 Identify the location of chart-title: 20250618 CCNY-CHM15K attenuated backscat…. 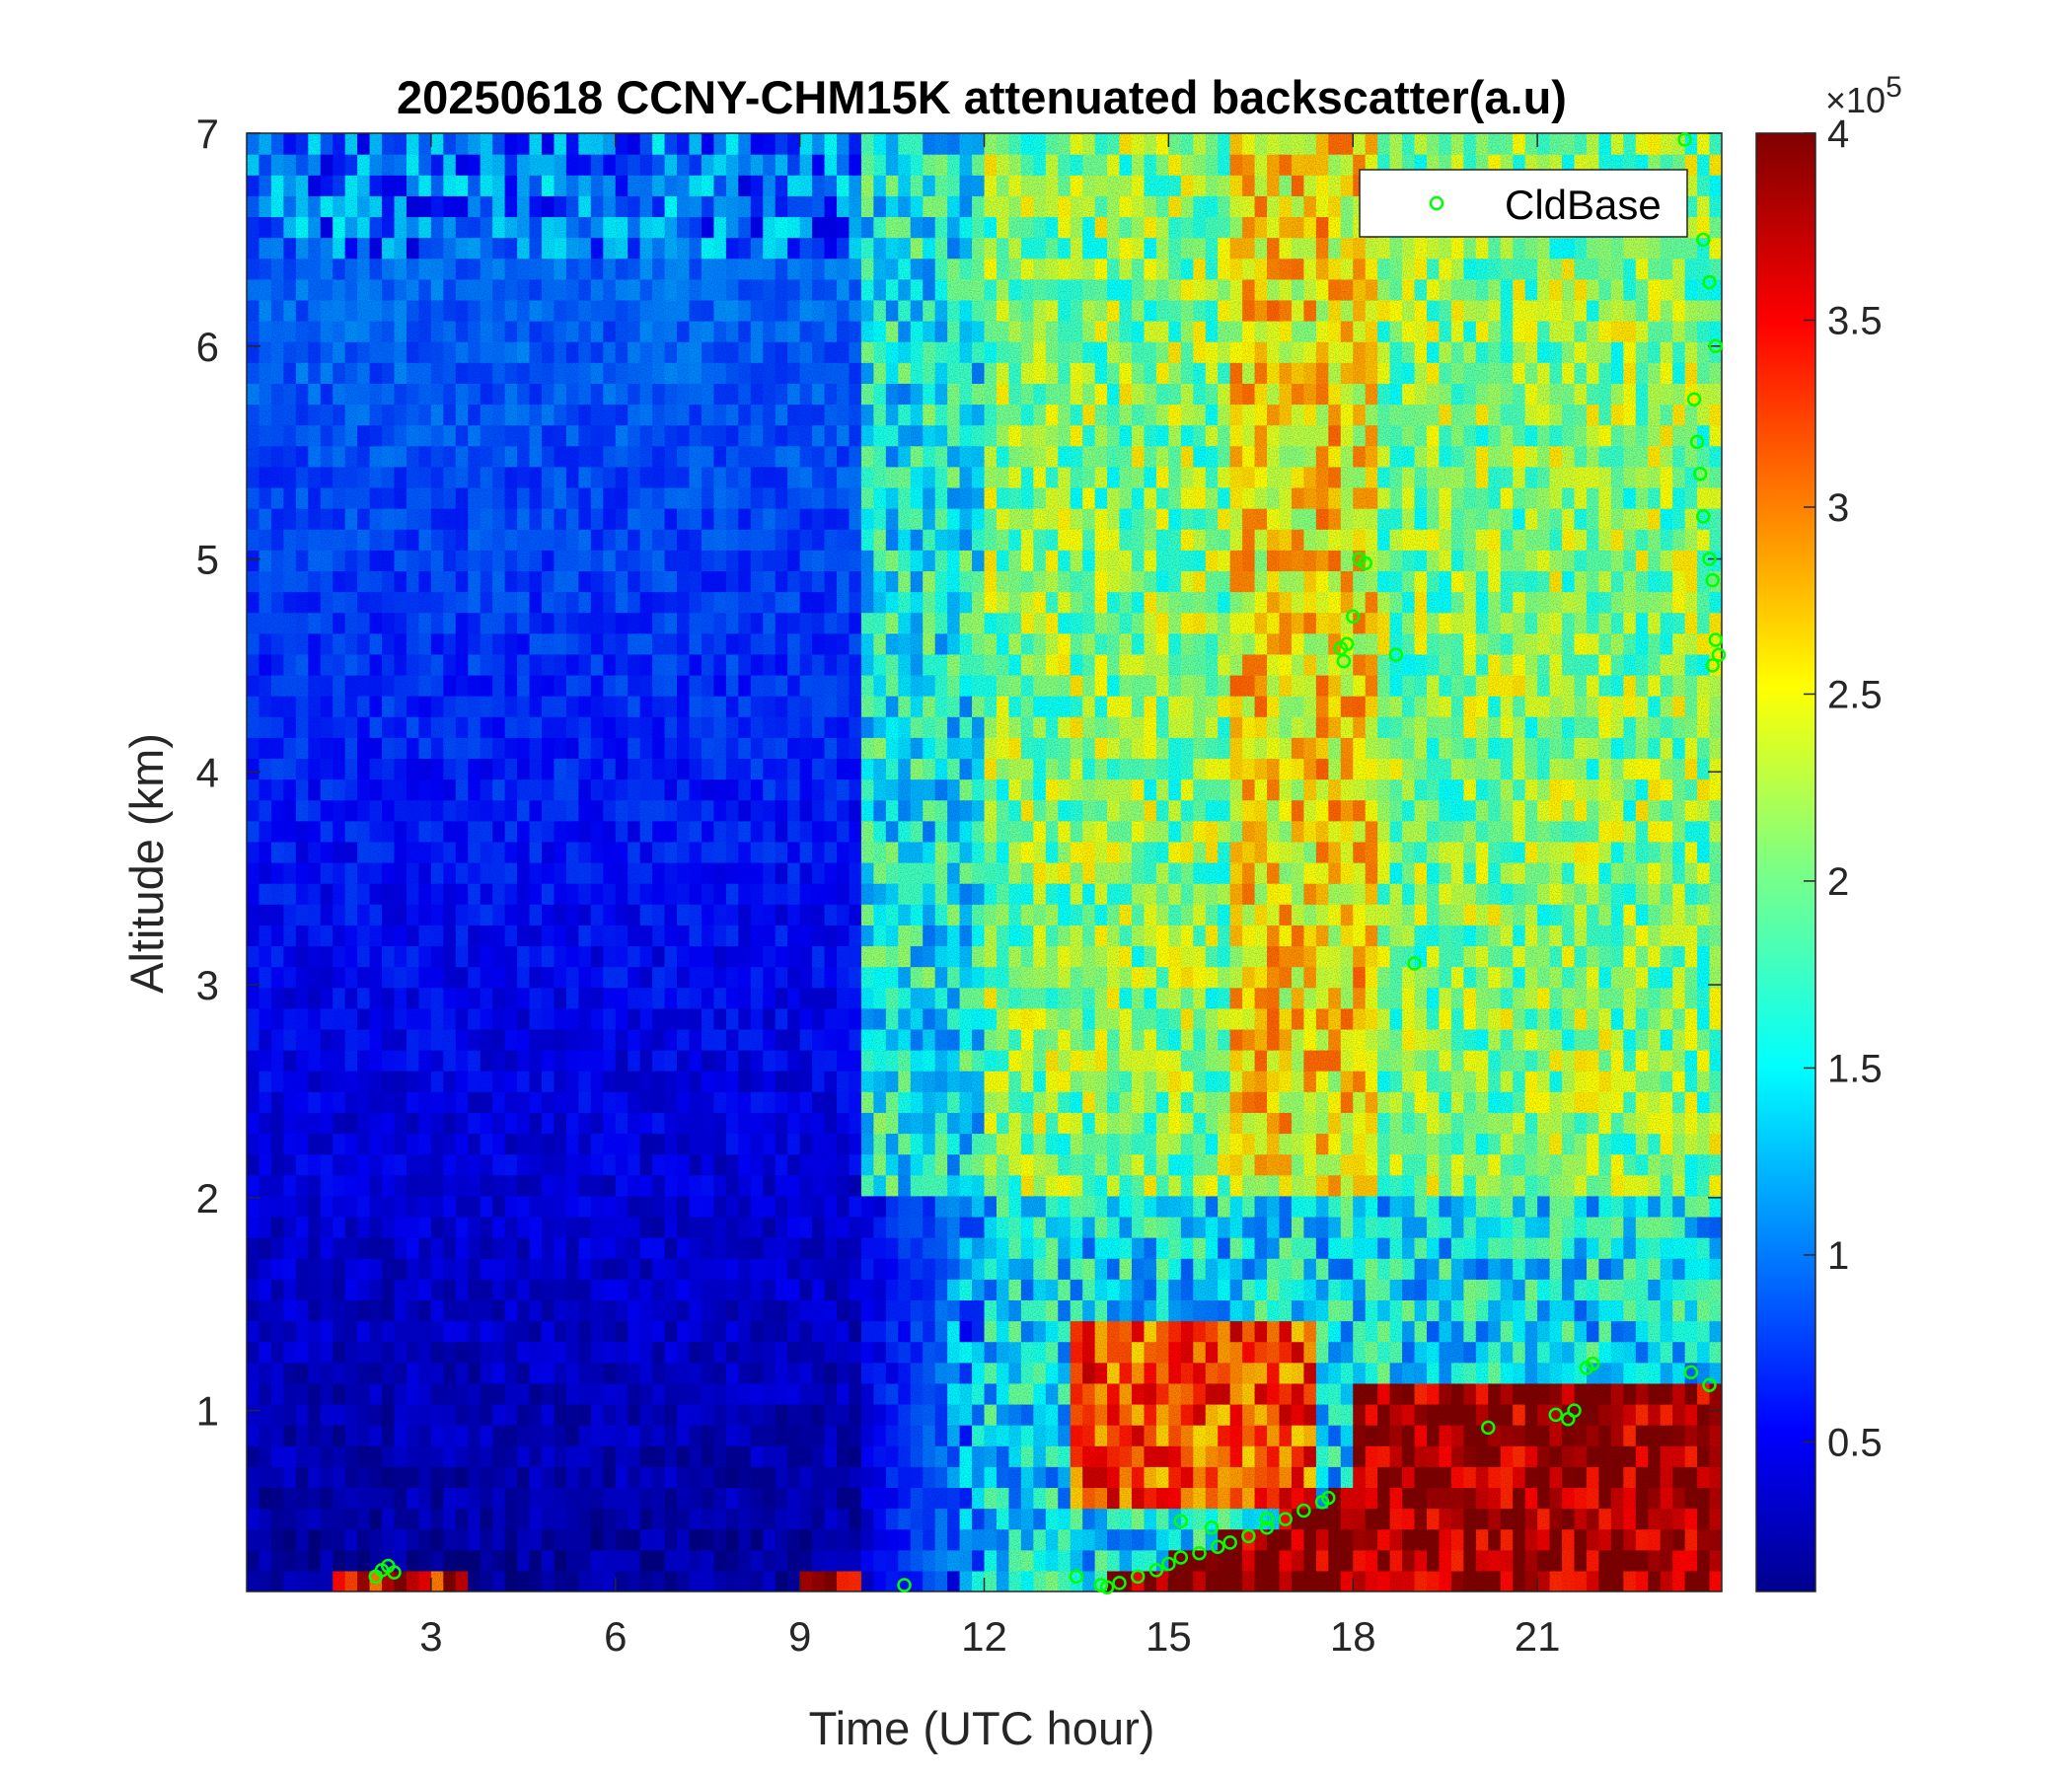
(982, 97).